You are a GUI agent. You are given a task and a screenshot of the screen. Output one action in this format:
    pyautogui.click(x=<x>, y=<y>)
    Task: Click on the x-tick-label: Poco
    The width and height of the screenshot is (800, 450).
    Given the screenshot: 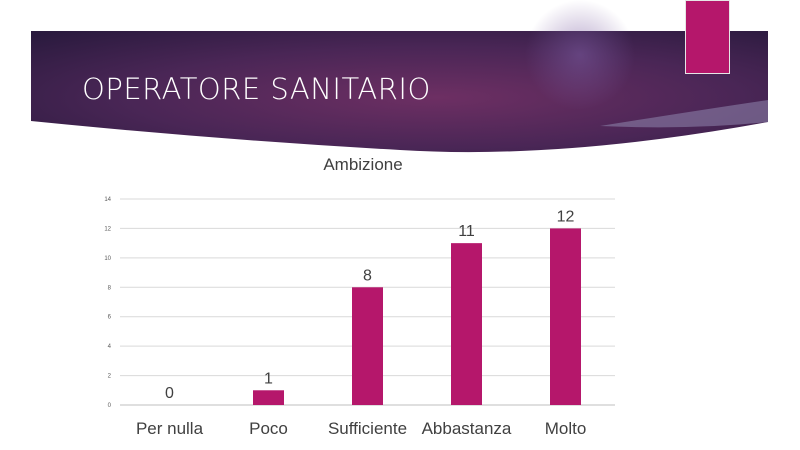 What is the action you would take?
    pyautogui.click(x=268, y=428)
    